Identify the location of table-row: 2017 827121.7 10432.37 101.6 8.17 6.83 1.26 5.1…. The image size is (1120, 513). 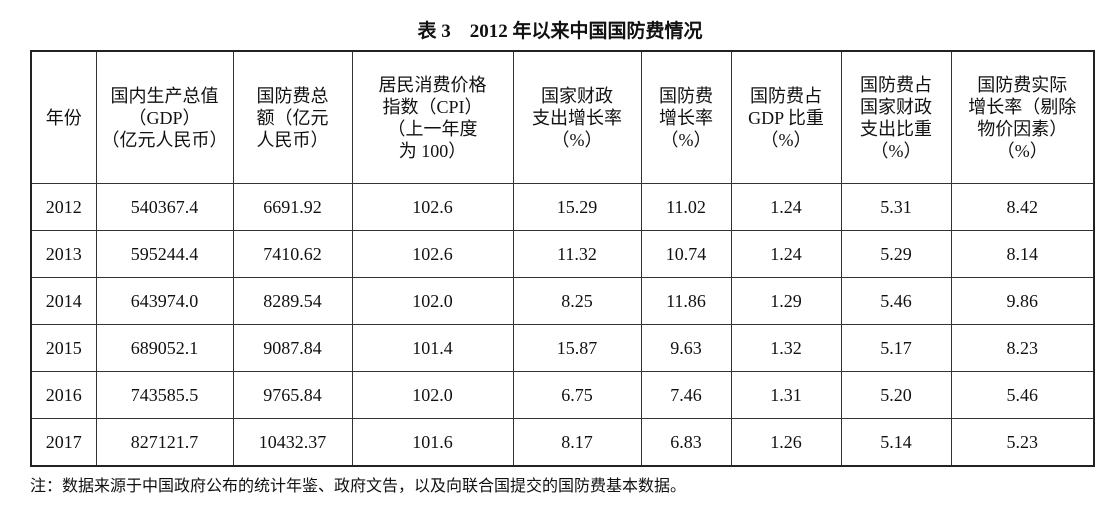
(562, 442).